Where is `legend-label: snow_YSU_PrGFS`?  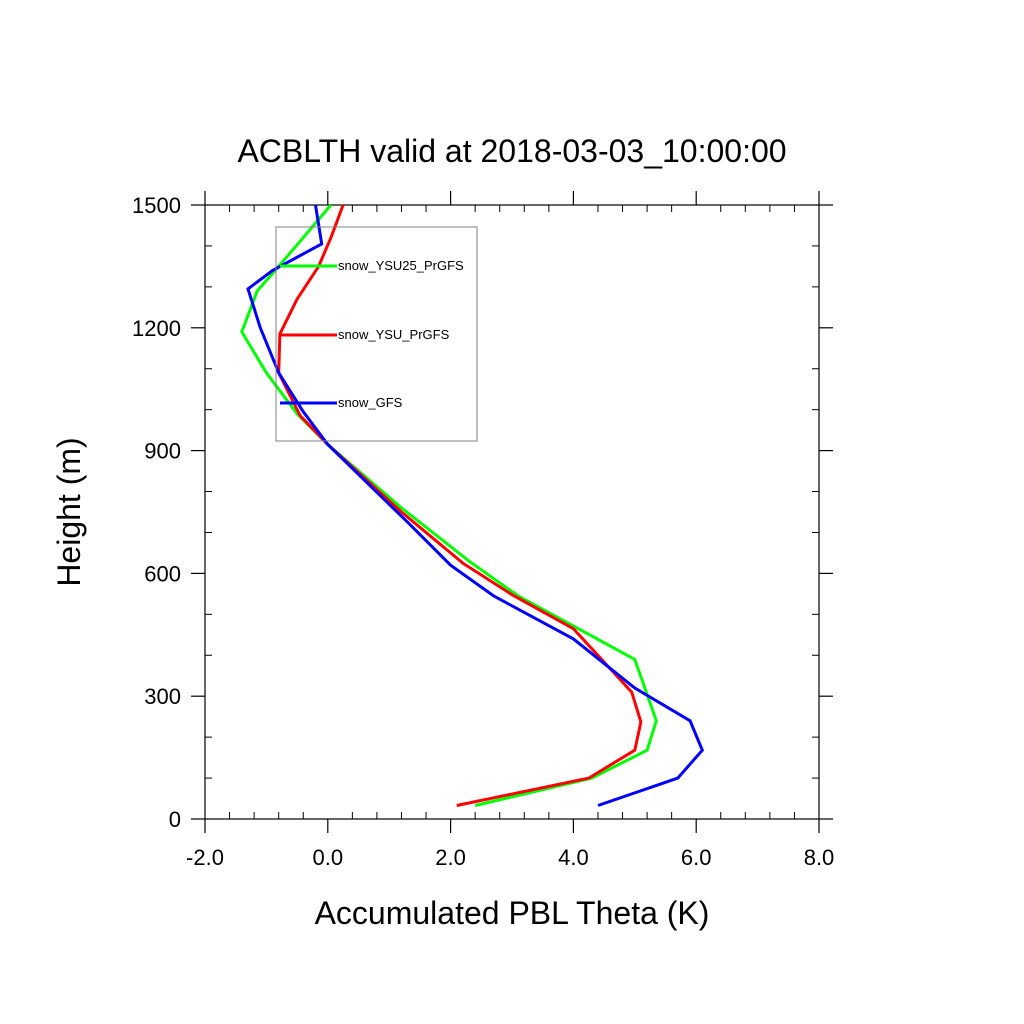 legend-label: snow_YSU_PrGFS is located at coordinates (394, 334).